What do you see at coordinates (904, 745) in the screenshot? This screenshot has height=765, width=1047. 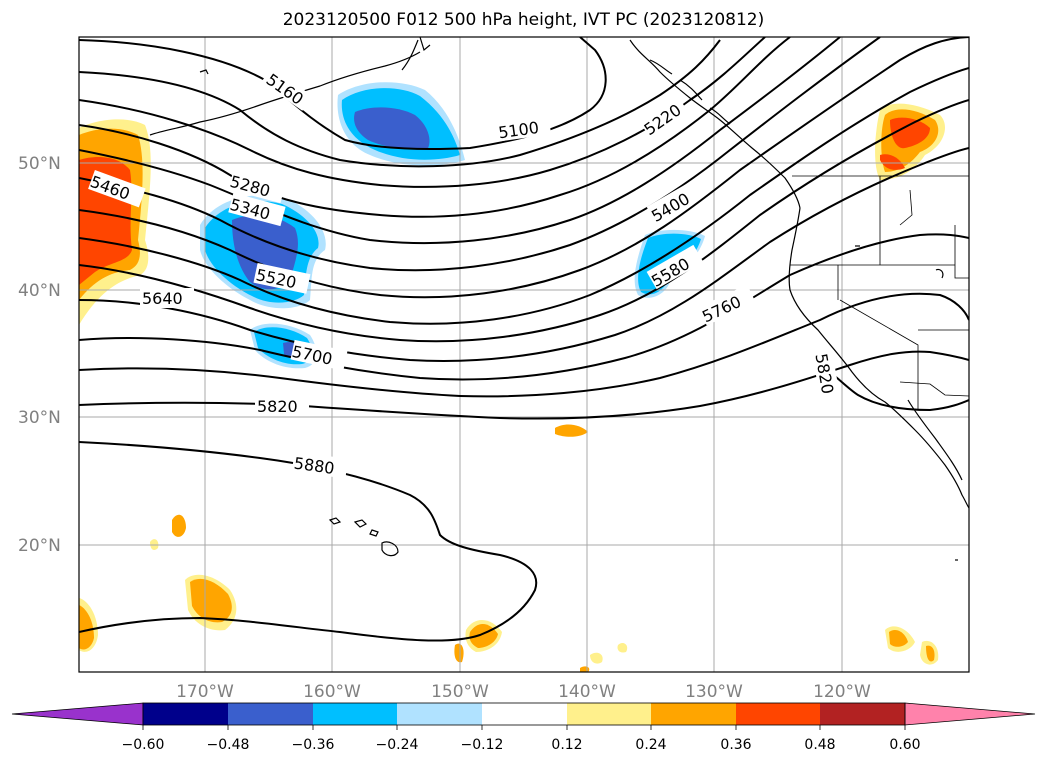 I see `colorbar-tick-label: 0.60` at bounding box center [904, 745].